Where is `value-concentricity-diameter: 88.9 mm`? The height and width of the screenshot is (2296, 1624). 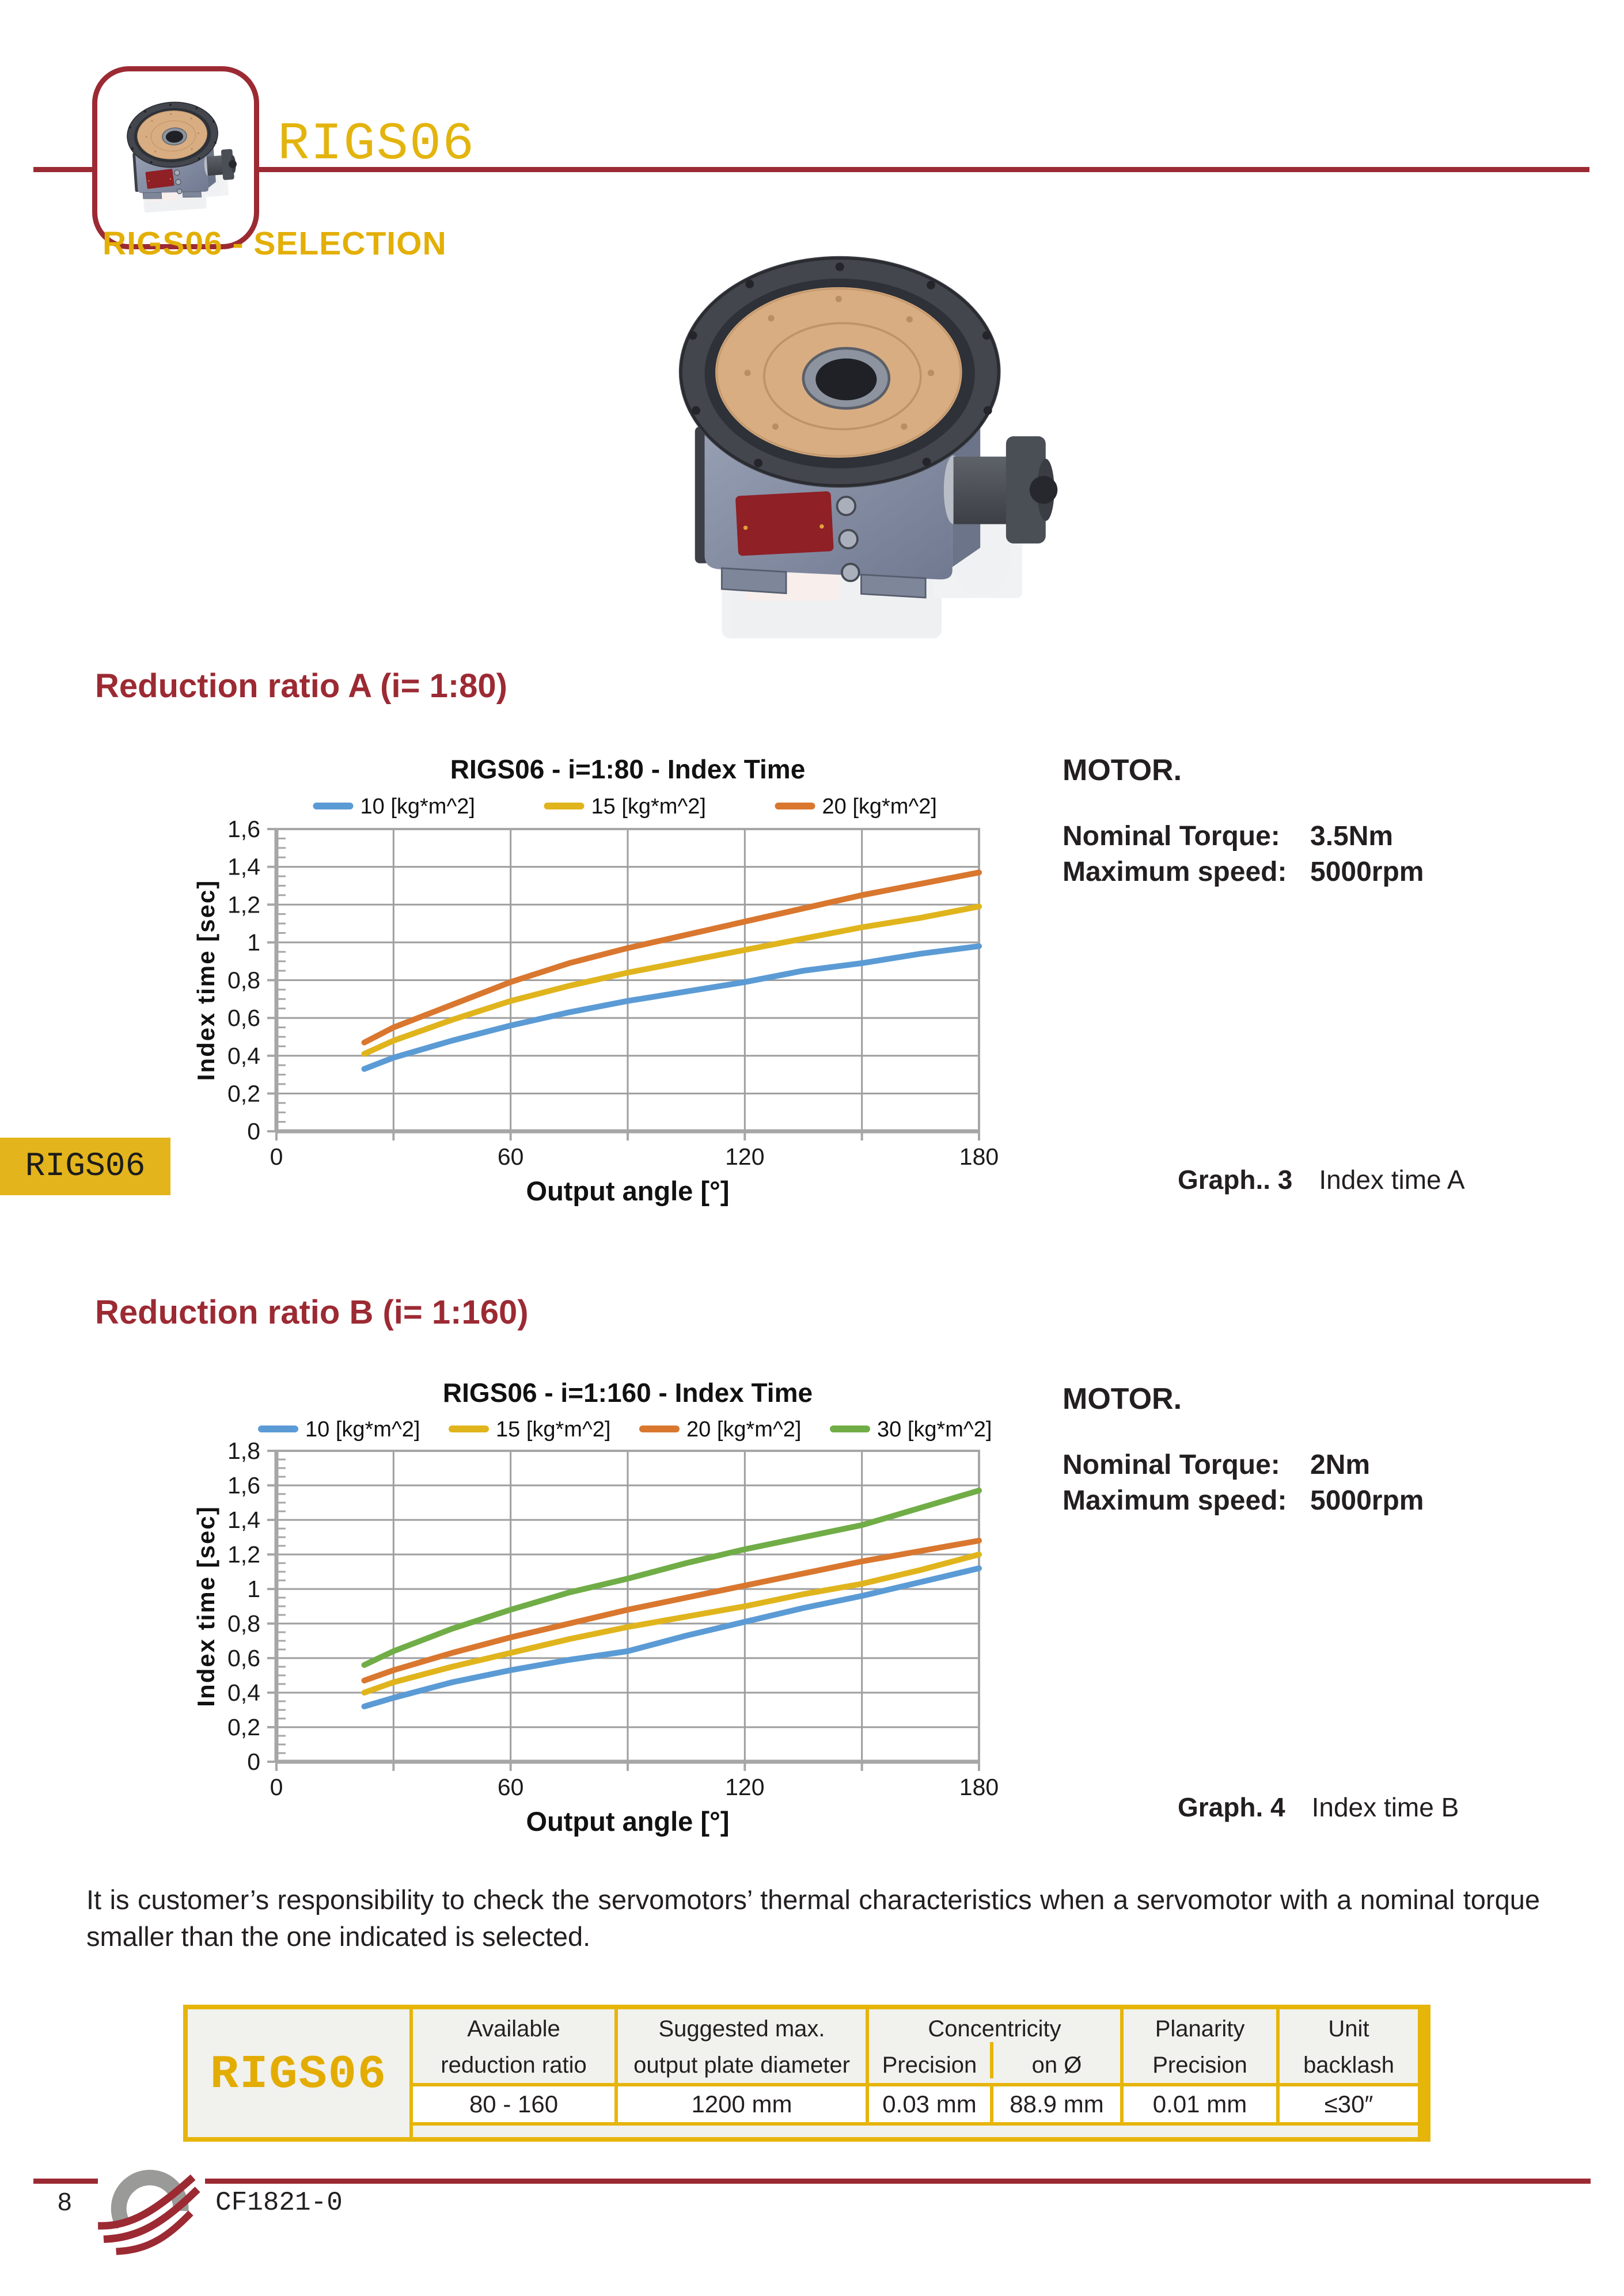
value-concentricity-diameter: 88.9 mm is located at coordinates (1056, 2104).